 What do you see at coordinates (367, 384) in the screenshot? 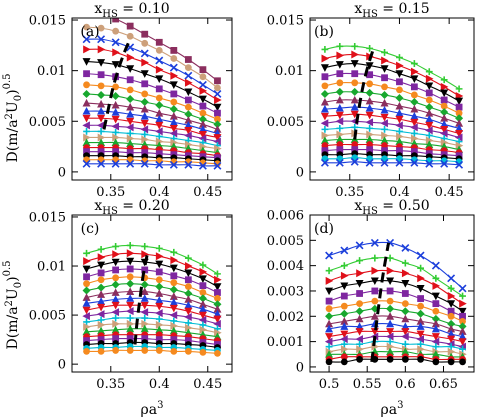
I see `x-tick-label: 0.55` at bounding box center [367, 384].